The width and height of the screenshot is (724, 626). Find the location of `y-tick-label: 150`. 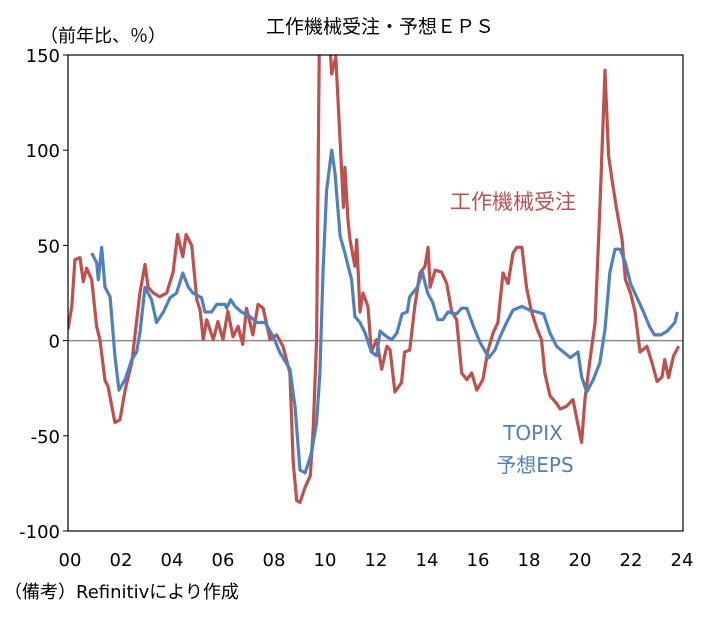

y-tick-label: 150 is located at coordinates (43, 56).